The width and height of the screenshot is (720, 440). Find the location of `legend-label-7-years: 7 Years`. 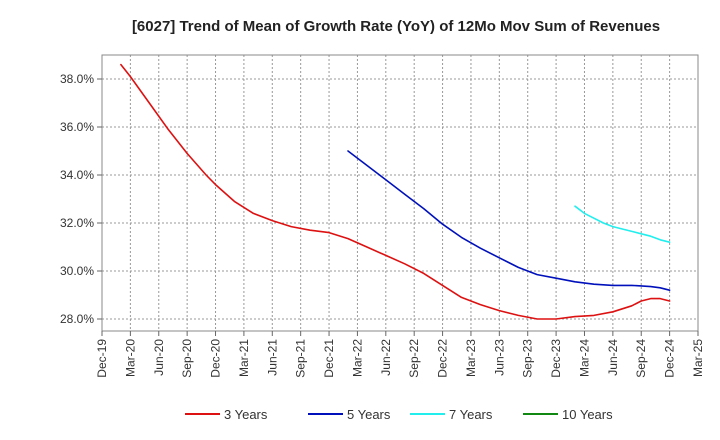

legend-label-7-years: 7 Years is located at coordinates (471, 414).